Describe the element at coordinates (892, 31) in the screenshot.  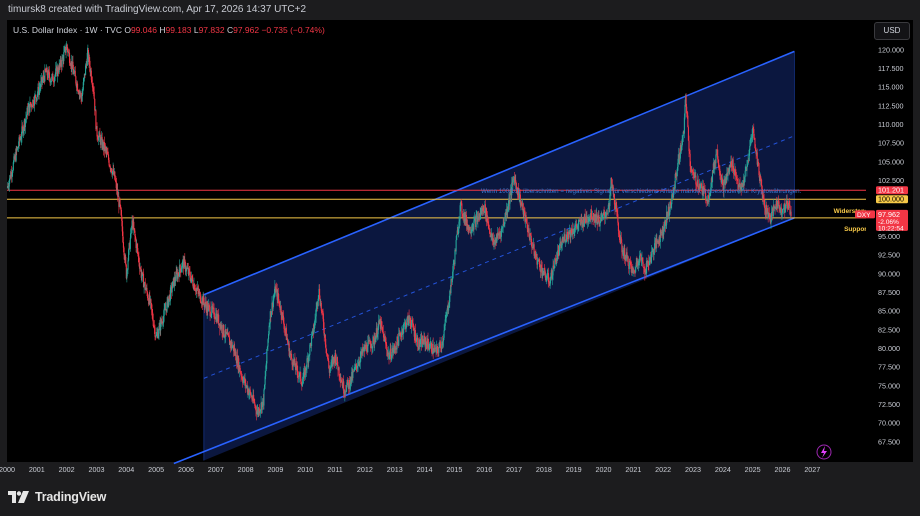
I see `currency-button: USD` at that location.